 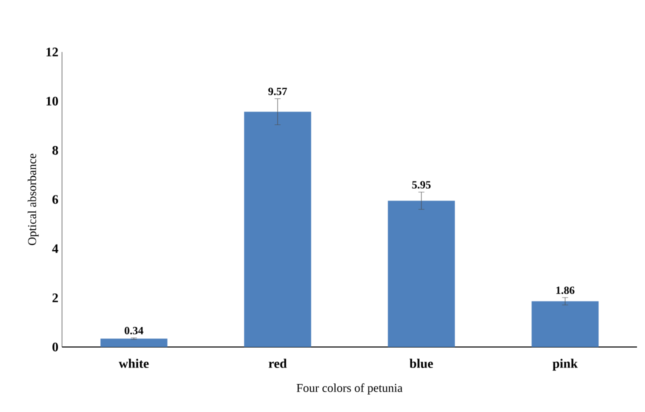 What do you see at coordinates (277, 363) in the screenshot?
I see `x-tick-label: red` at bounding box center [277, 363].